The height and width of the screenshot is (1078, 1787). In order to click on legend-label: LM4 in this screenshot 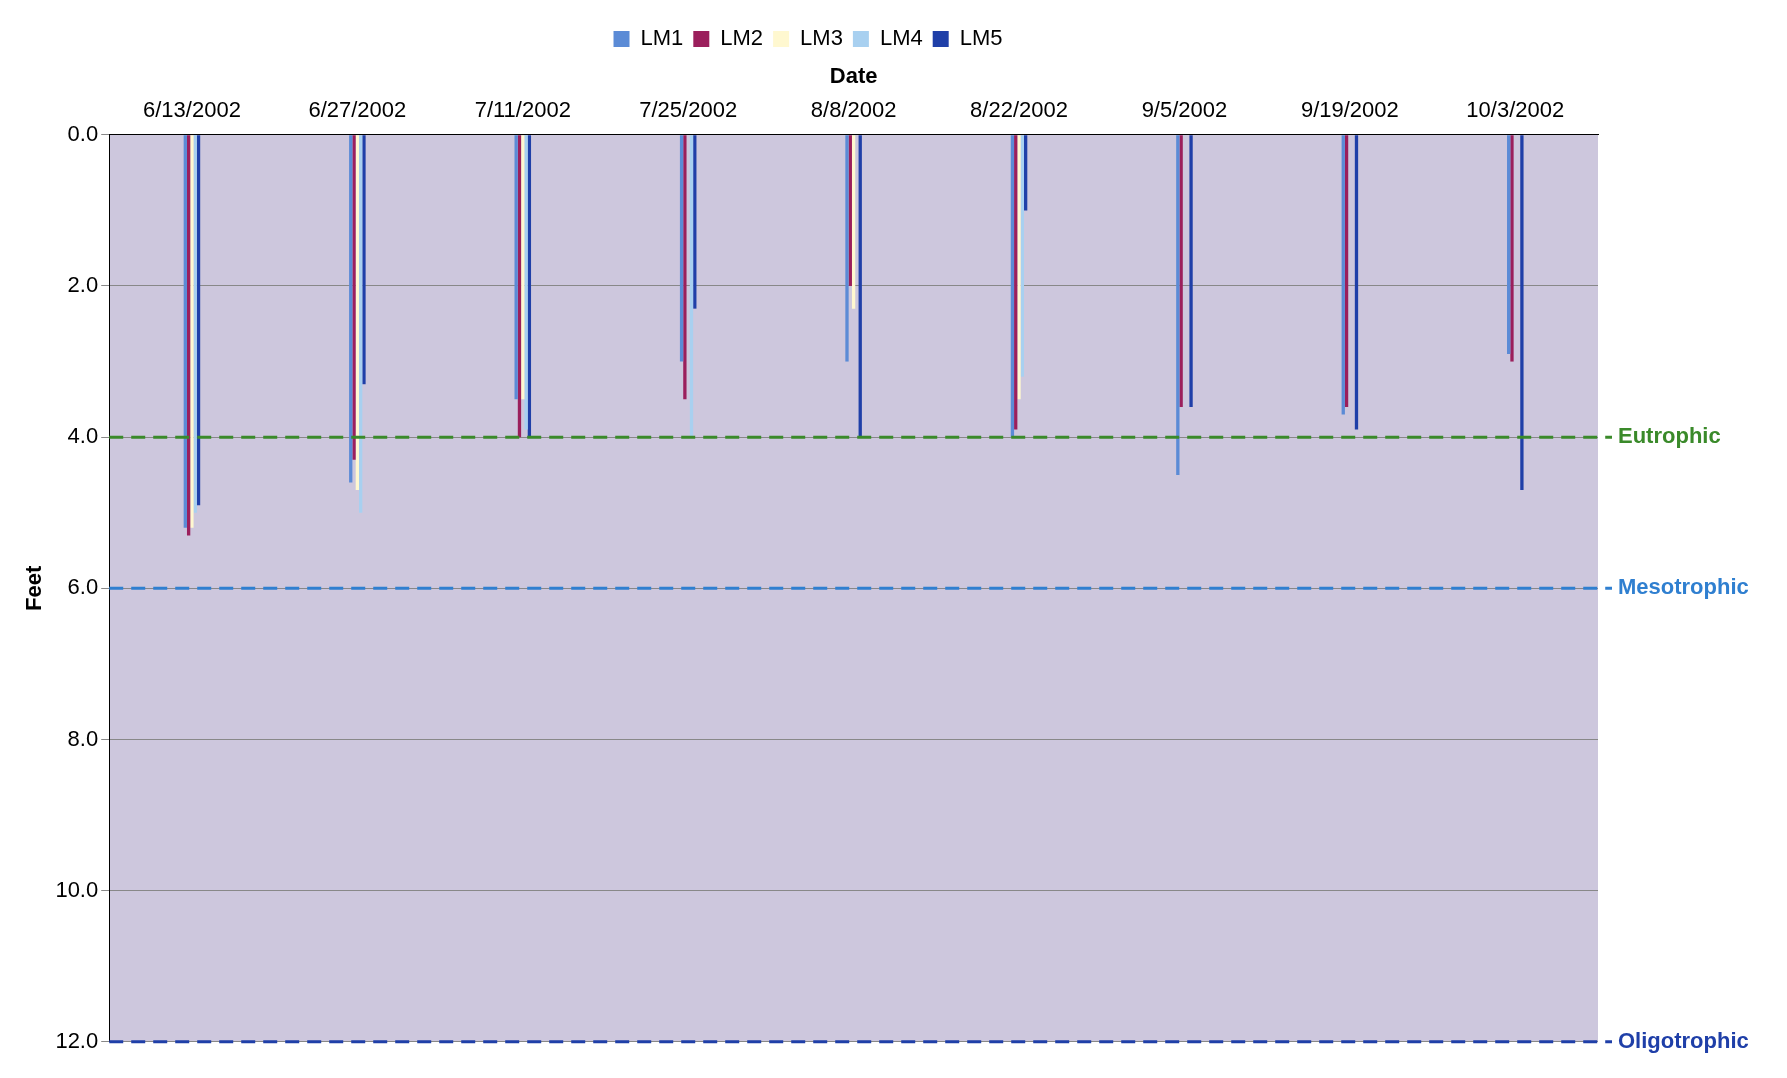, I will do `click(901, 38)`.